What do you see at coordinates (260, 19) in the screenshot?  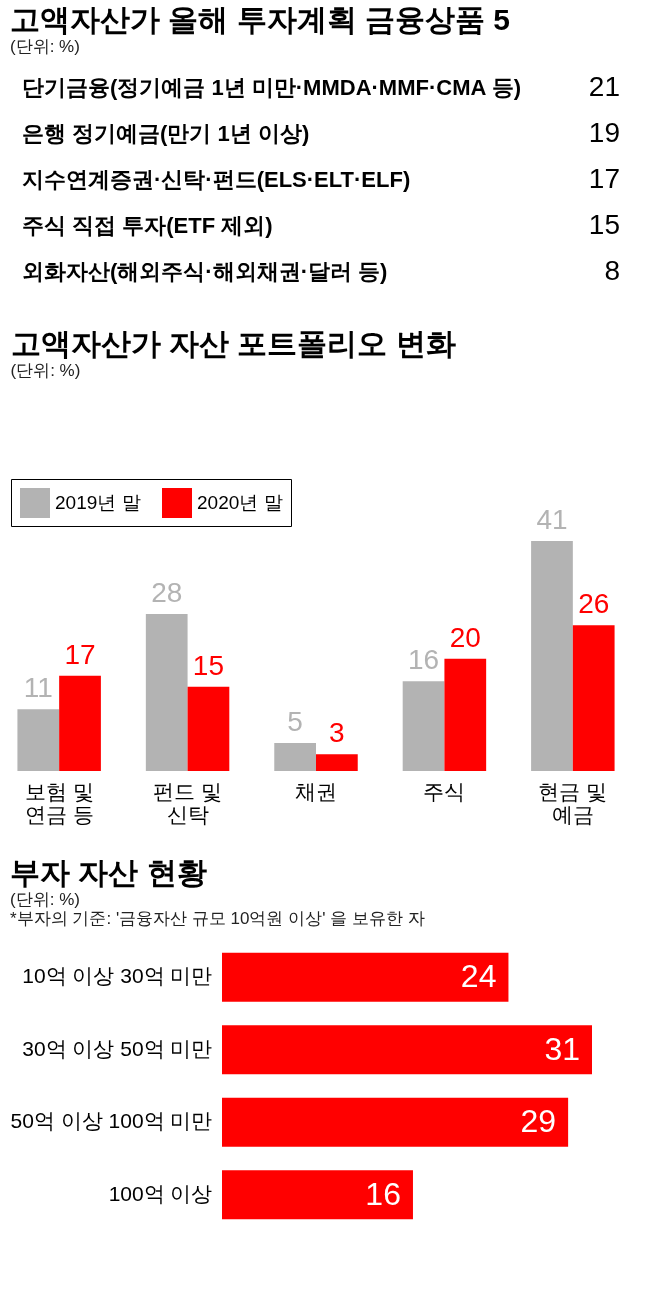 I see `text: 고액자산가 올해 투자계획 금융상품 5` at bounding box center [260, 19].